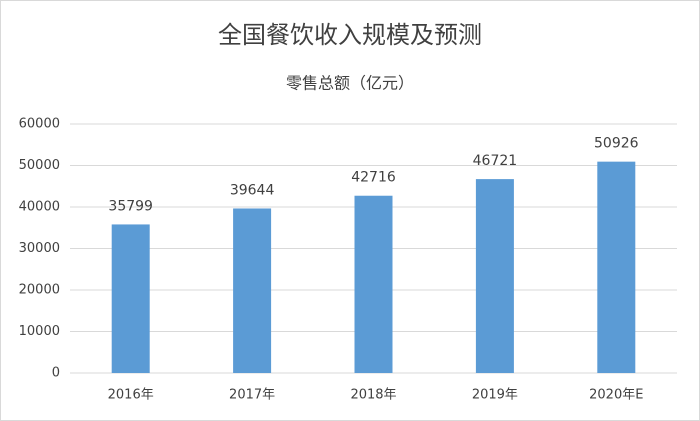 The height and width of the screenshot is (421, 700). What do you see at coordinates (39, 290) in the screenshot?
I see `y-tick-label: 20000` at bounding box center [39, 290].